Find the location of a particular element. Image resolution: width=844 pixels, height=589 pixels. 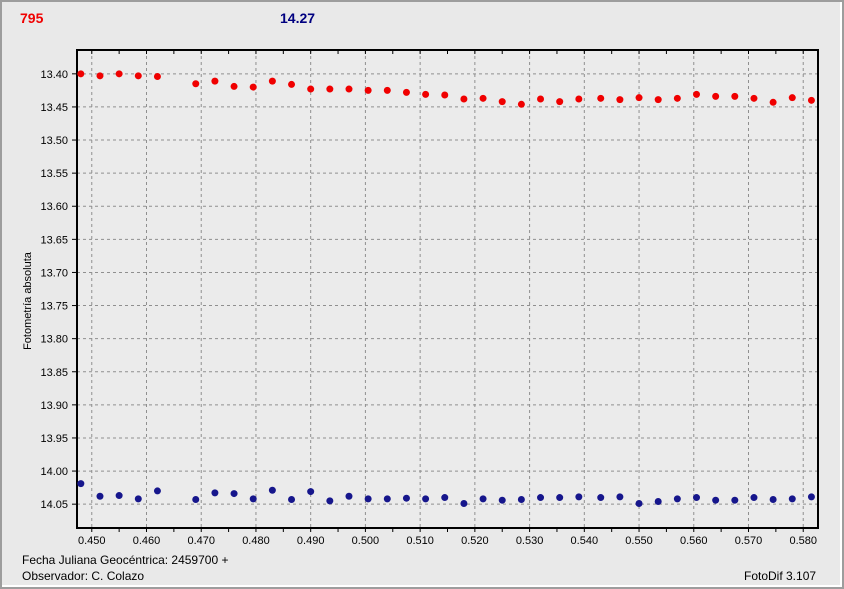

y-tick-label: 13.90 is located at coordinates (54, 406).